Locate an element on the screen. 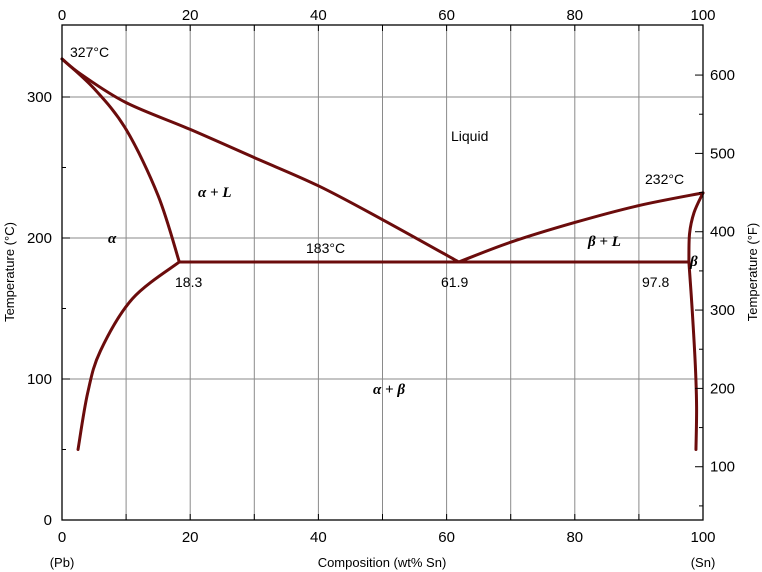 This screenshot has height=572, width=762. top-tick-label: 100 is located at coordinates (702, 15).